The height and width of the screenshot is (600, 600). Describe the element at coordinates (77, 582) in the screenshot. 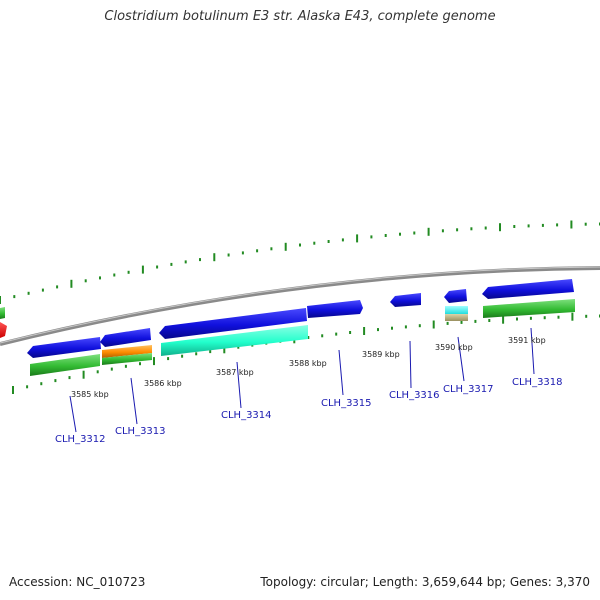

I see `accession-text: Accession: NC_010723` at that location.